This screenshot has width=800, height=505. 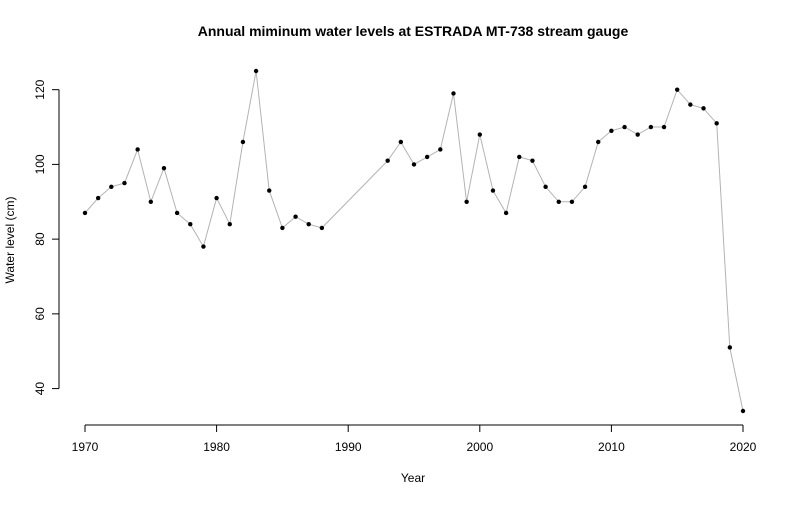 What do you see at coordinates (40, 314) in the screenshot?
I see `y-tick-label: 60` at bounding box center [40, 314].